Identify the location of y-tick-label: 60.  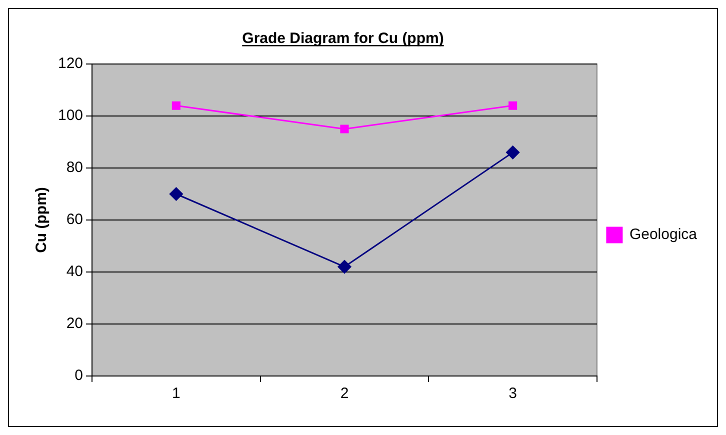
(75, 219).